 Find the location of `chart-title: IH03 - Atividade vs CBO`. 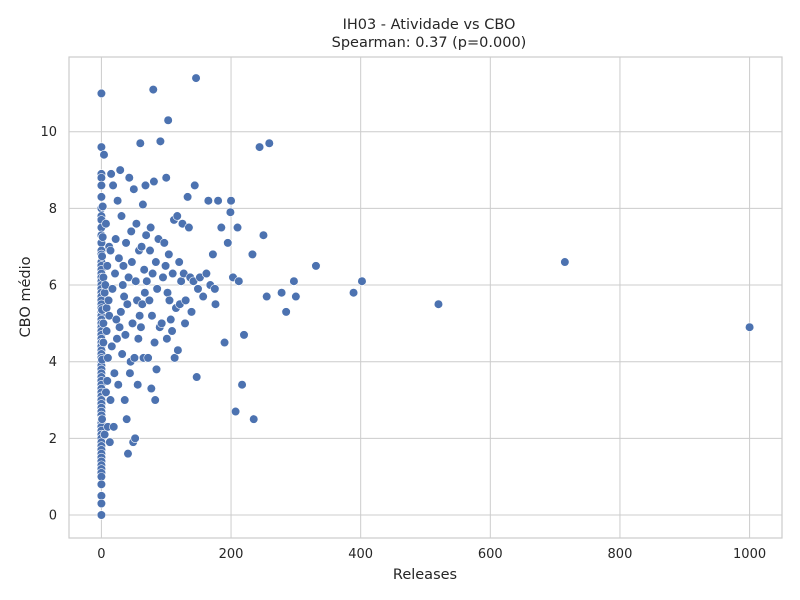

chart-title: IH03 - Atividade vs CBO is located at coordinates (429, 25).